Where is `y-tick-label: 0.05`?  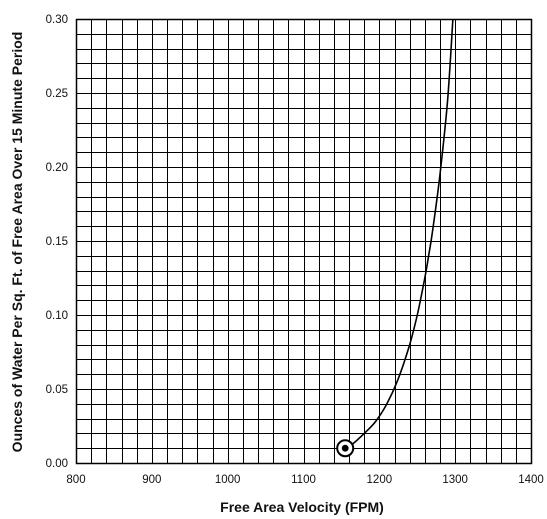 y-tick-label: 0.05 is located at coordinates (57, 390).